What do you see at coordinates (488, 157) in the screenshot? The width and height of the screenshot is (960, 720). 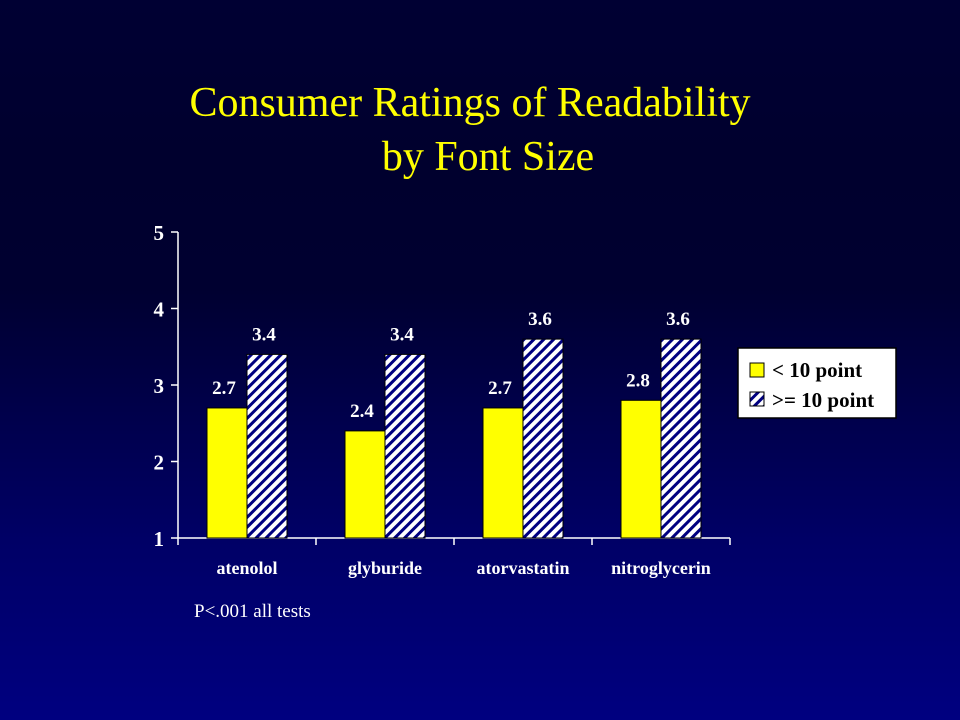 I see `title-line-2: by Font Size` at bounding box center [488, 157].